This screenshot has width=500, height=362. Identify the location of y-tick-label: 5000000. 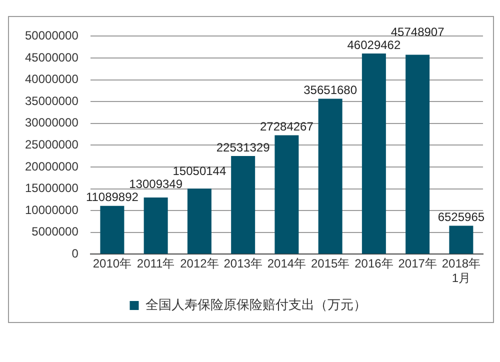
(55, 231).